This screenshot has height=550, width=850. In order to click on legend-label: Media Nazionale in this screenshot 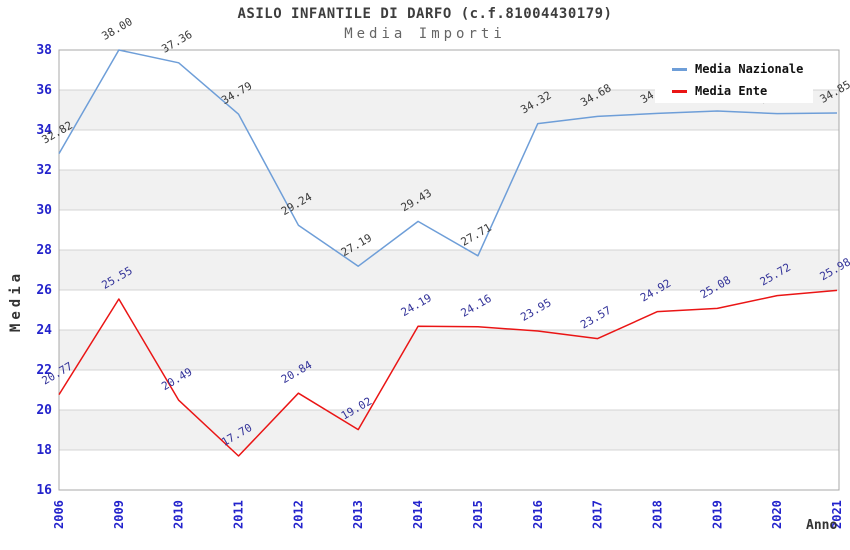, I will do `click(749, 69)`.